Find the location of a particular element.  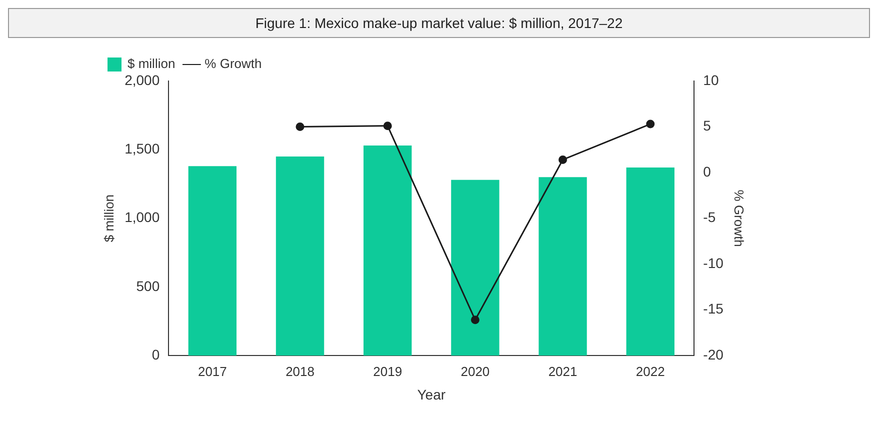

x-tick-label: 2018 is located at coordinates (300, 371).